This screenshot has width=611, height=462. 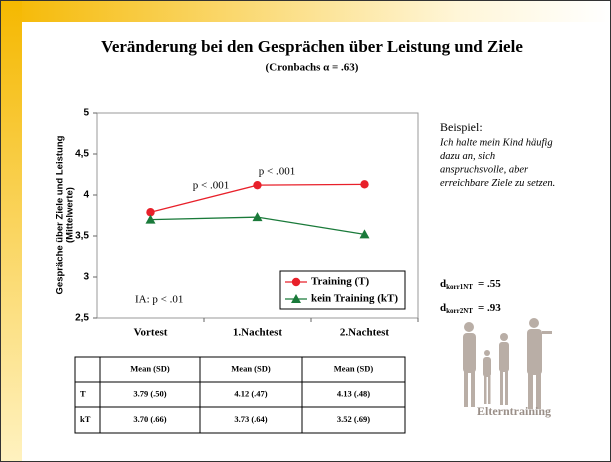 I want to click on effect-size: dkorr2NT = .93, so click(x=470, y=308).